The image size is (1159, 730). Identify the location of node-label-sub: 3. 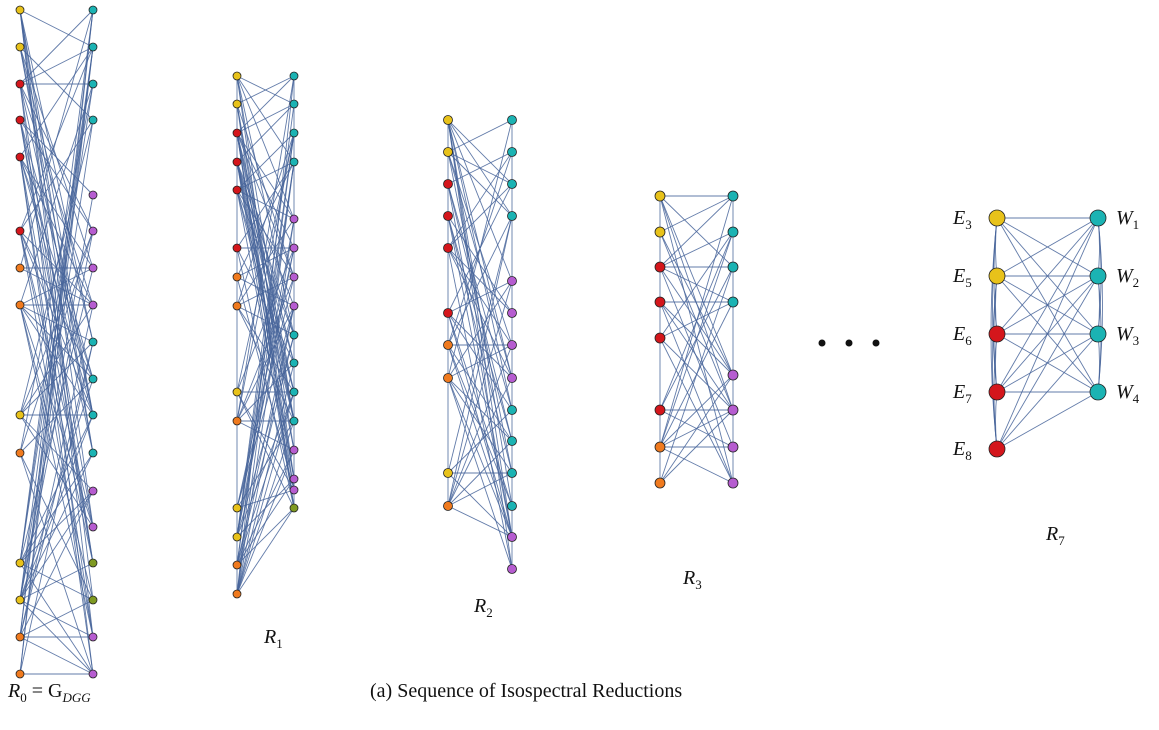
(1136, 340).